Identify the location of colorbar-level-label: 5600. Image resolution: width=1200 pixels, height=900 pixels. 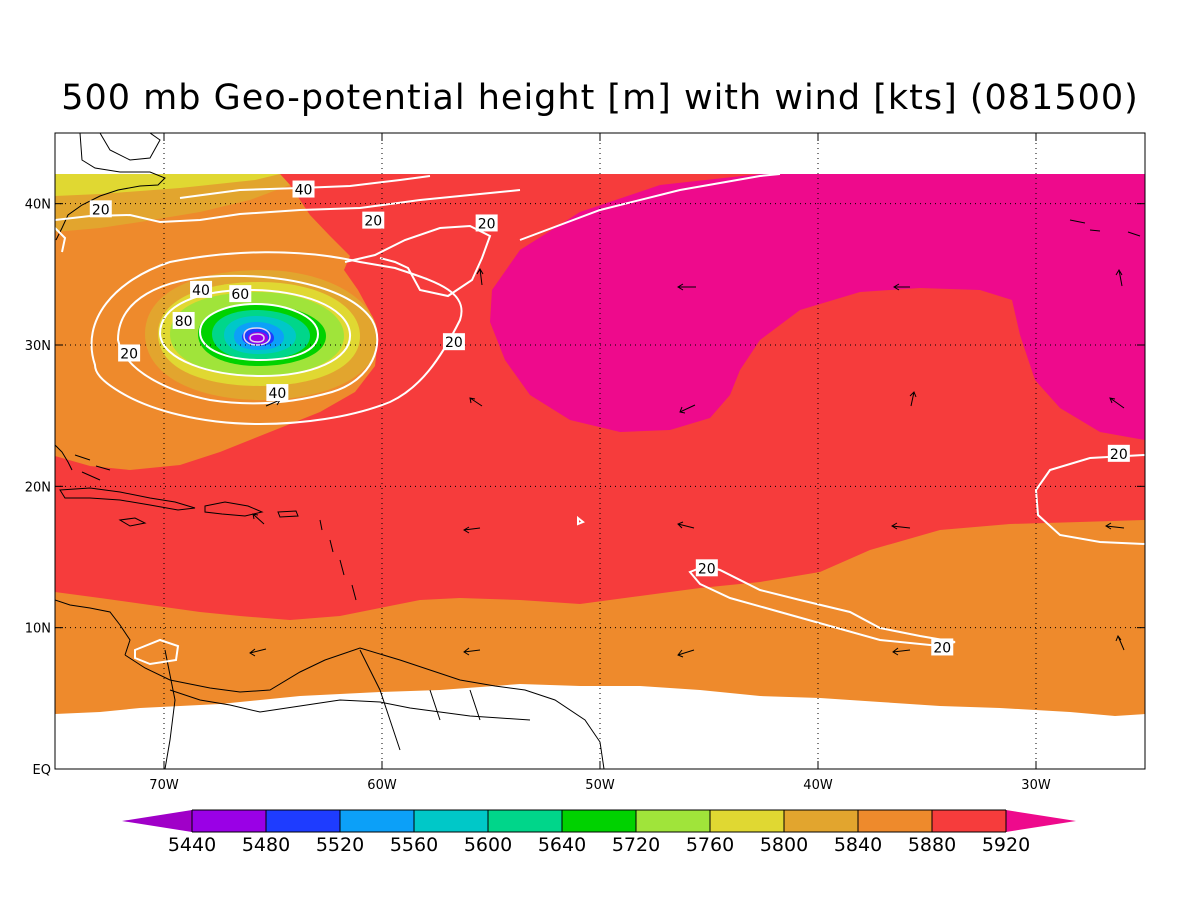
(488, 845).